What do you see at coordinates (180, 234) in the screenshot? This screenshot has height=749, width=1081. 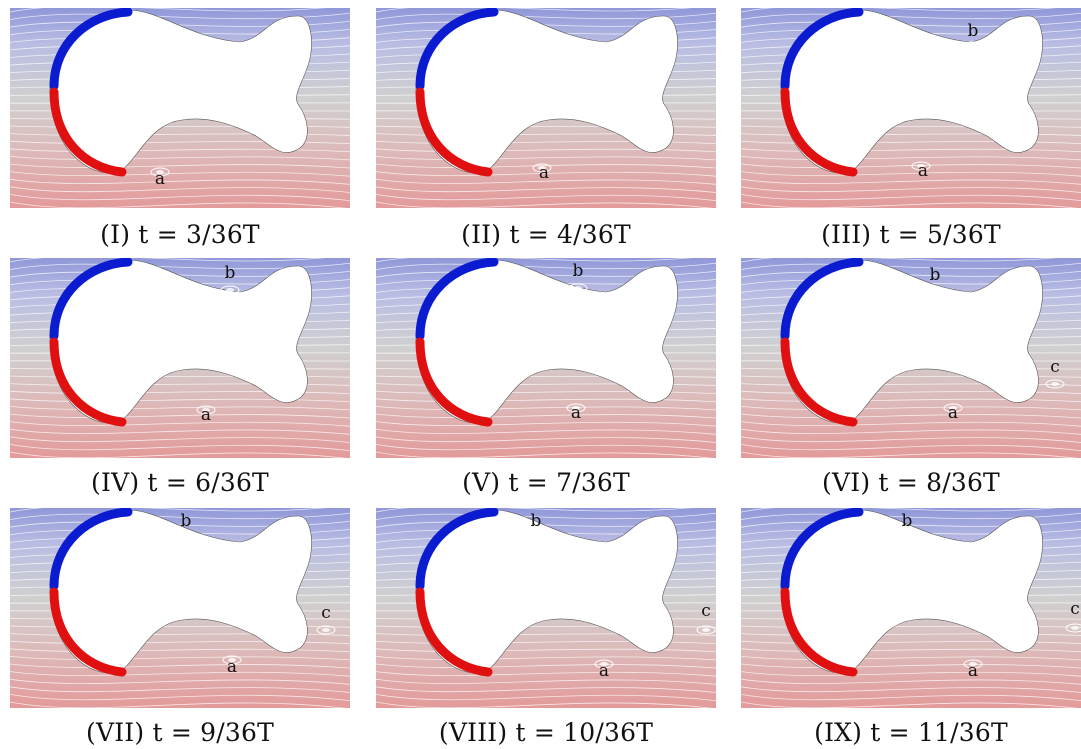 I see `panel-1-caption: (I) t = 3/36T` at bounding box center [180, 234].